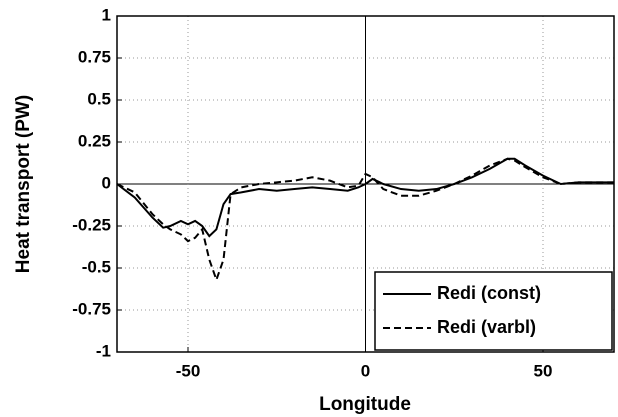 This screenshot has width=618, height=417. Describe the element at coordinates (91, 308) in the screenshot. I see `y-tick-label: -0.75` at that location.